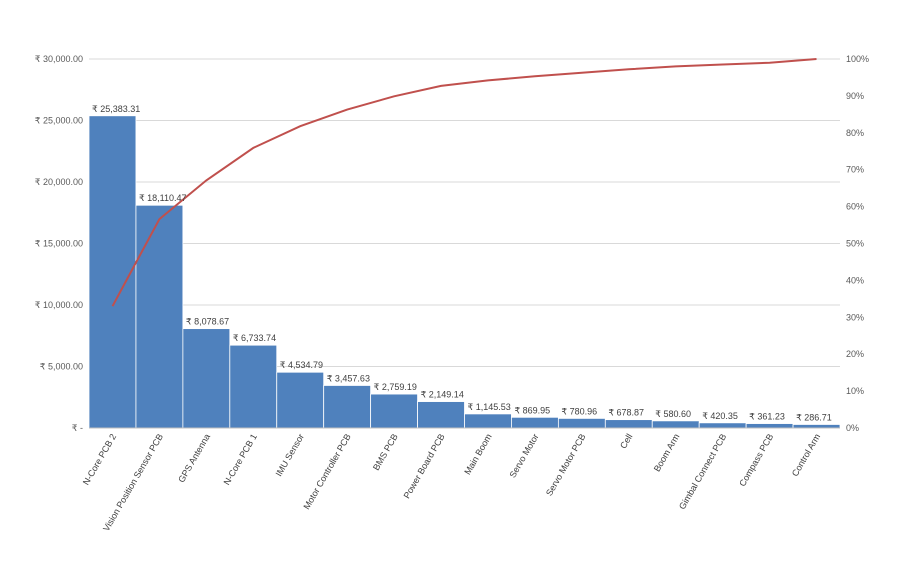 The image size is (900, 579). I want to click on y2-tick-label: 20%, so click(855, 354).